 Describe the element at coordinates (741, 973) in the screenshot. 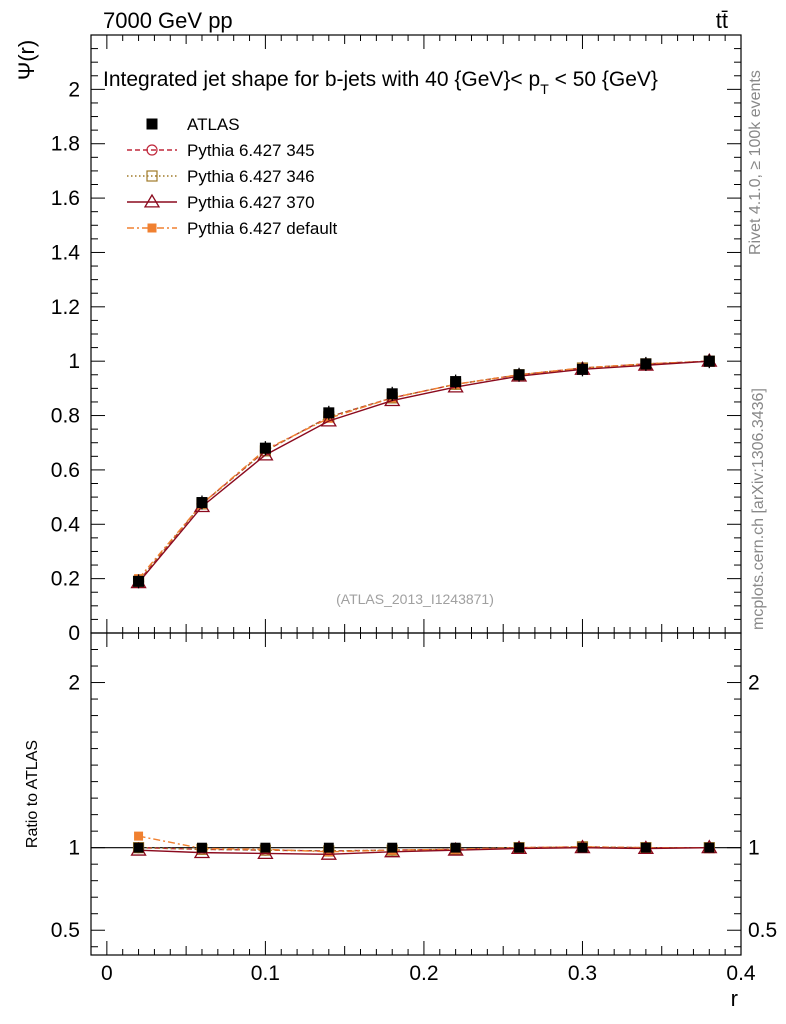

I see `x-tick-label: 0.4` at that location.